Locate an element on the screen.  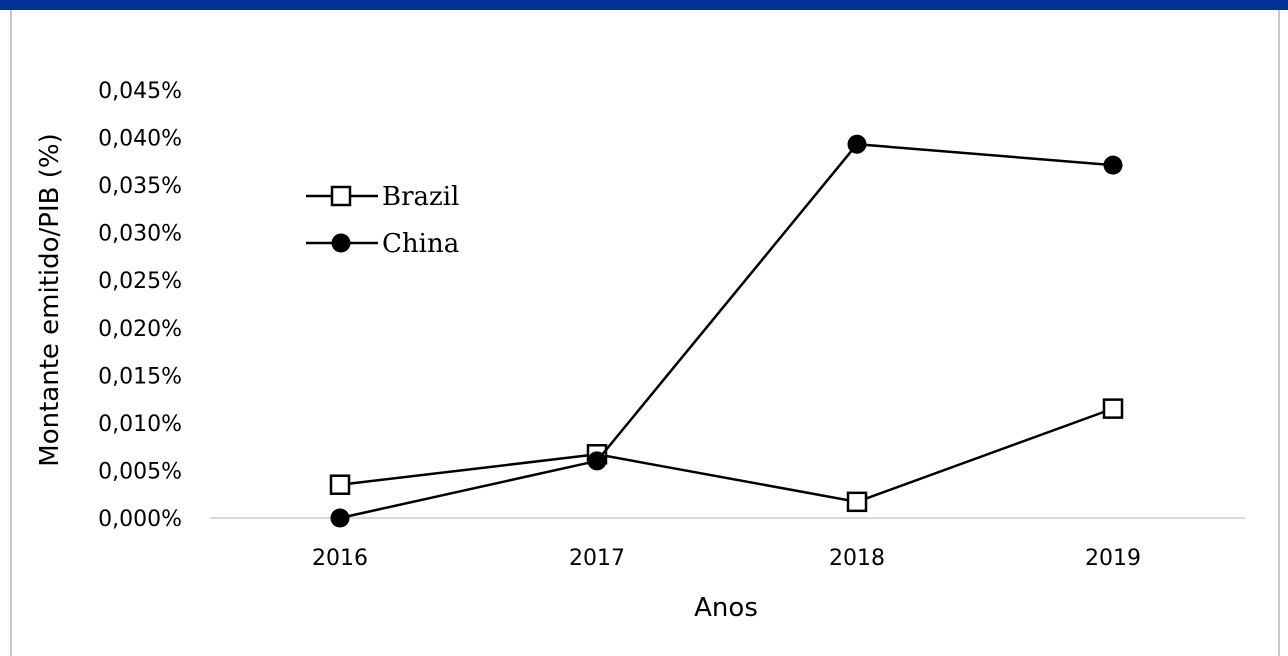
y-tick-label: 0,010% is located at coordinates (140, 424).